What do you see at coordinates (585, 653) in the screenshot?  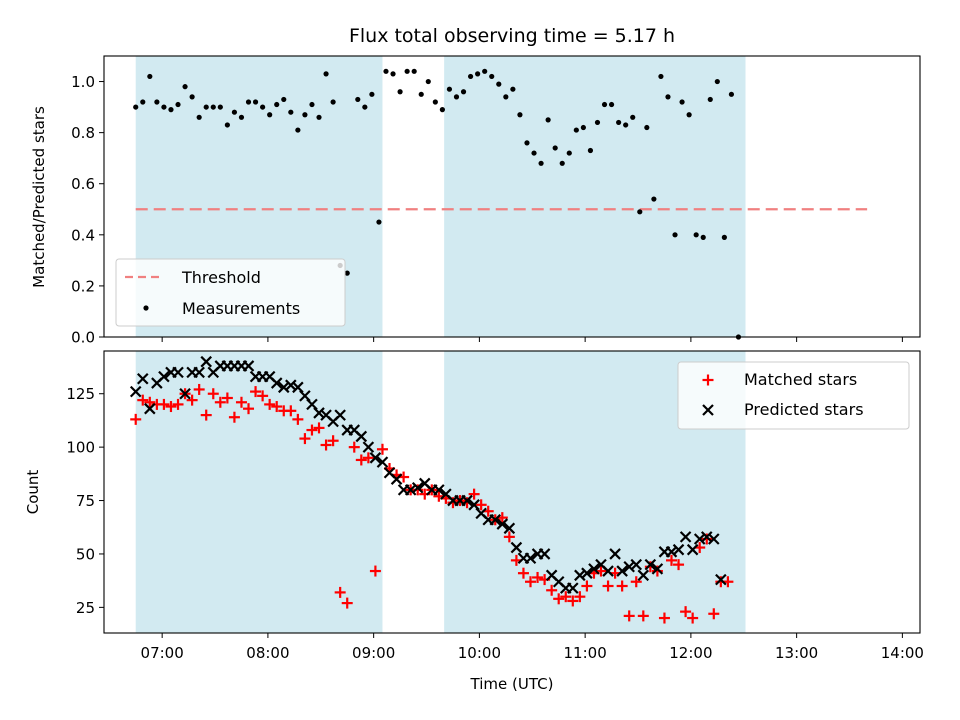 I see `x-tick-label: 11:00` at bounding box center [585, 653].